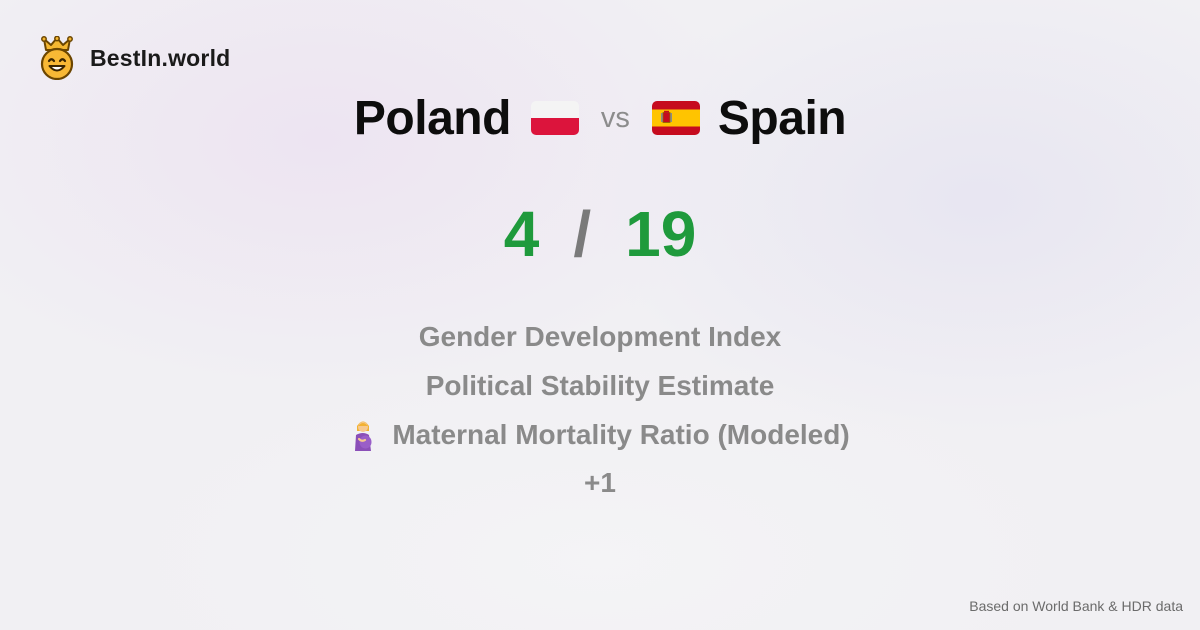 Image resolution: width=1200 pixels, height=630 pixels. I want to click on pregnant-woman-icon, so click(363, 436).